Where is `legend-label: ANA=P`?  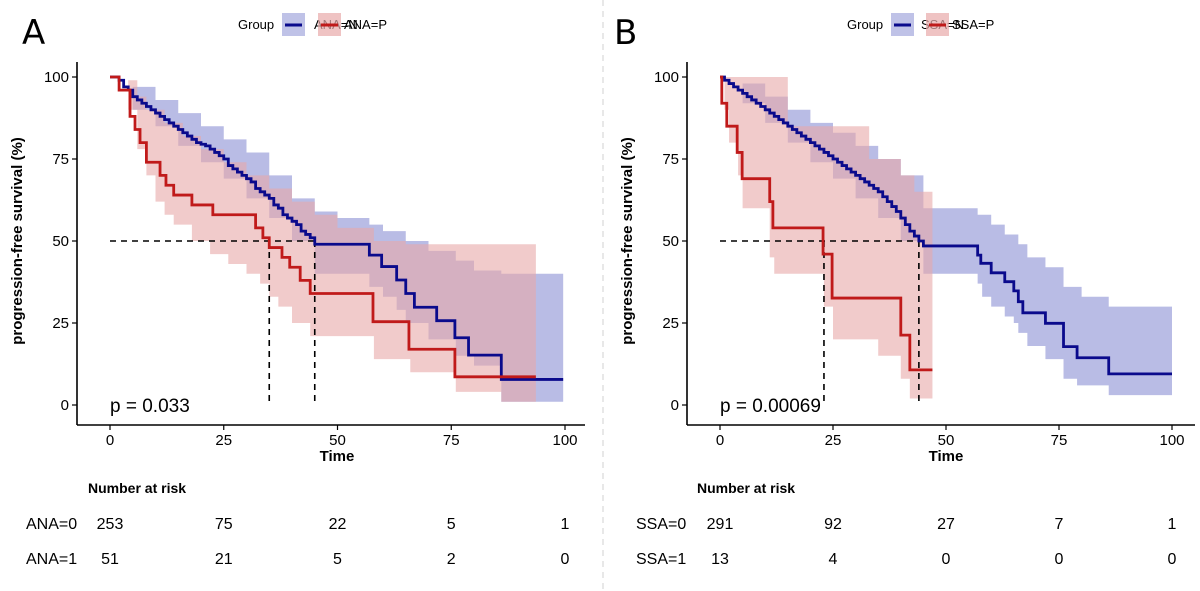
legend-label: ANA=P is located at coordinates (365, 24).